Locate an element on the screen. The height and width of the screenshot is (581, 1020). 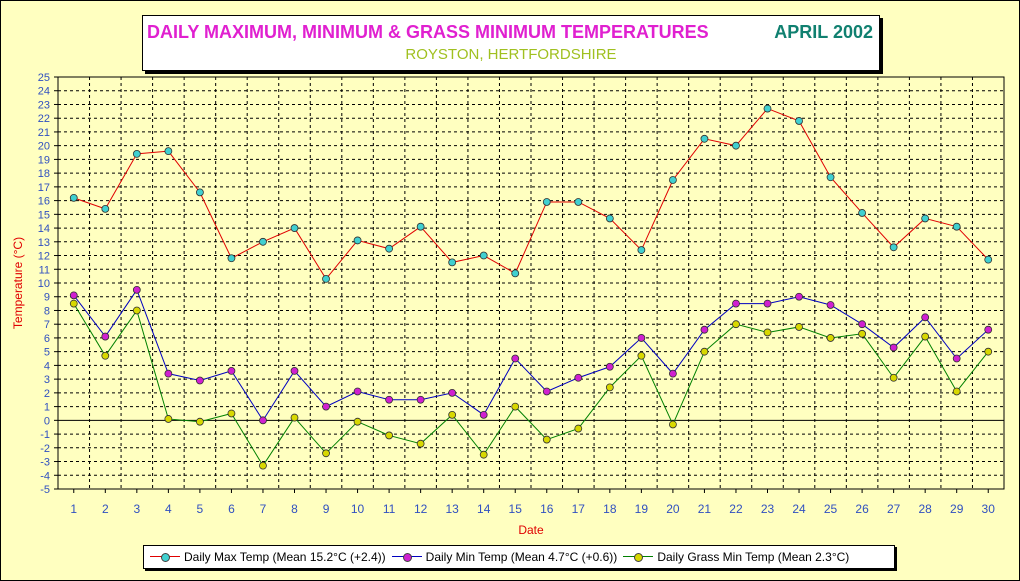
y-tick-label: 9 is located at coordinates (47, 298).